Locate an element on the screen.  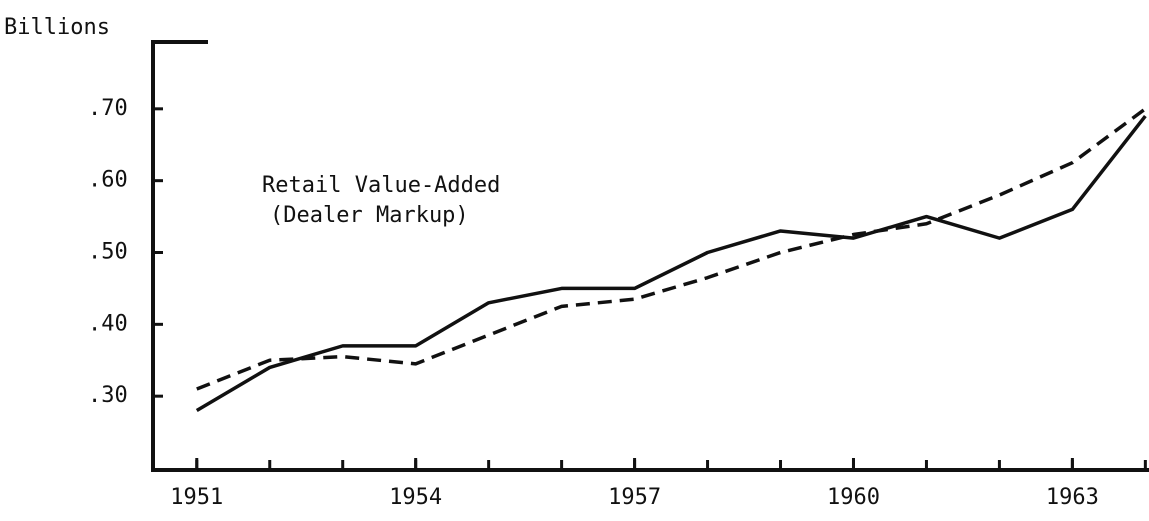
x-tick-label: 1951 is located at coordinates (196, 497).